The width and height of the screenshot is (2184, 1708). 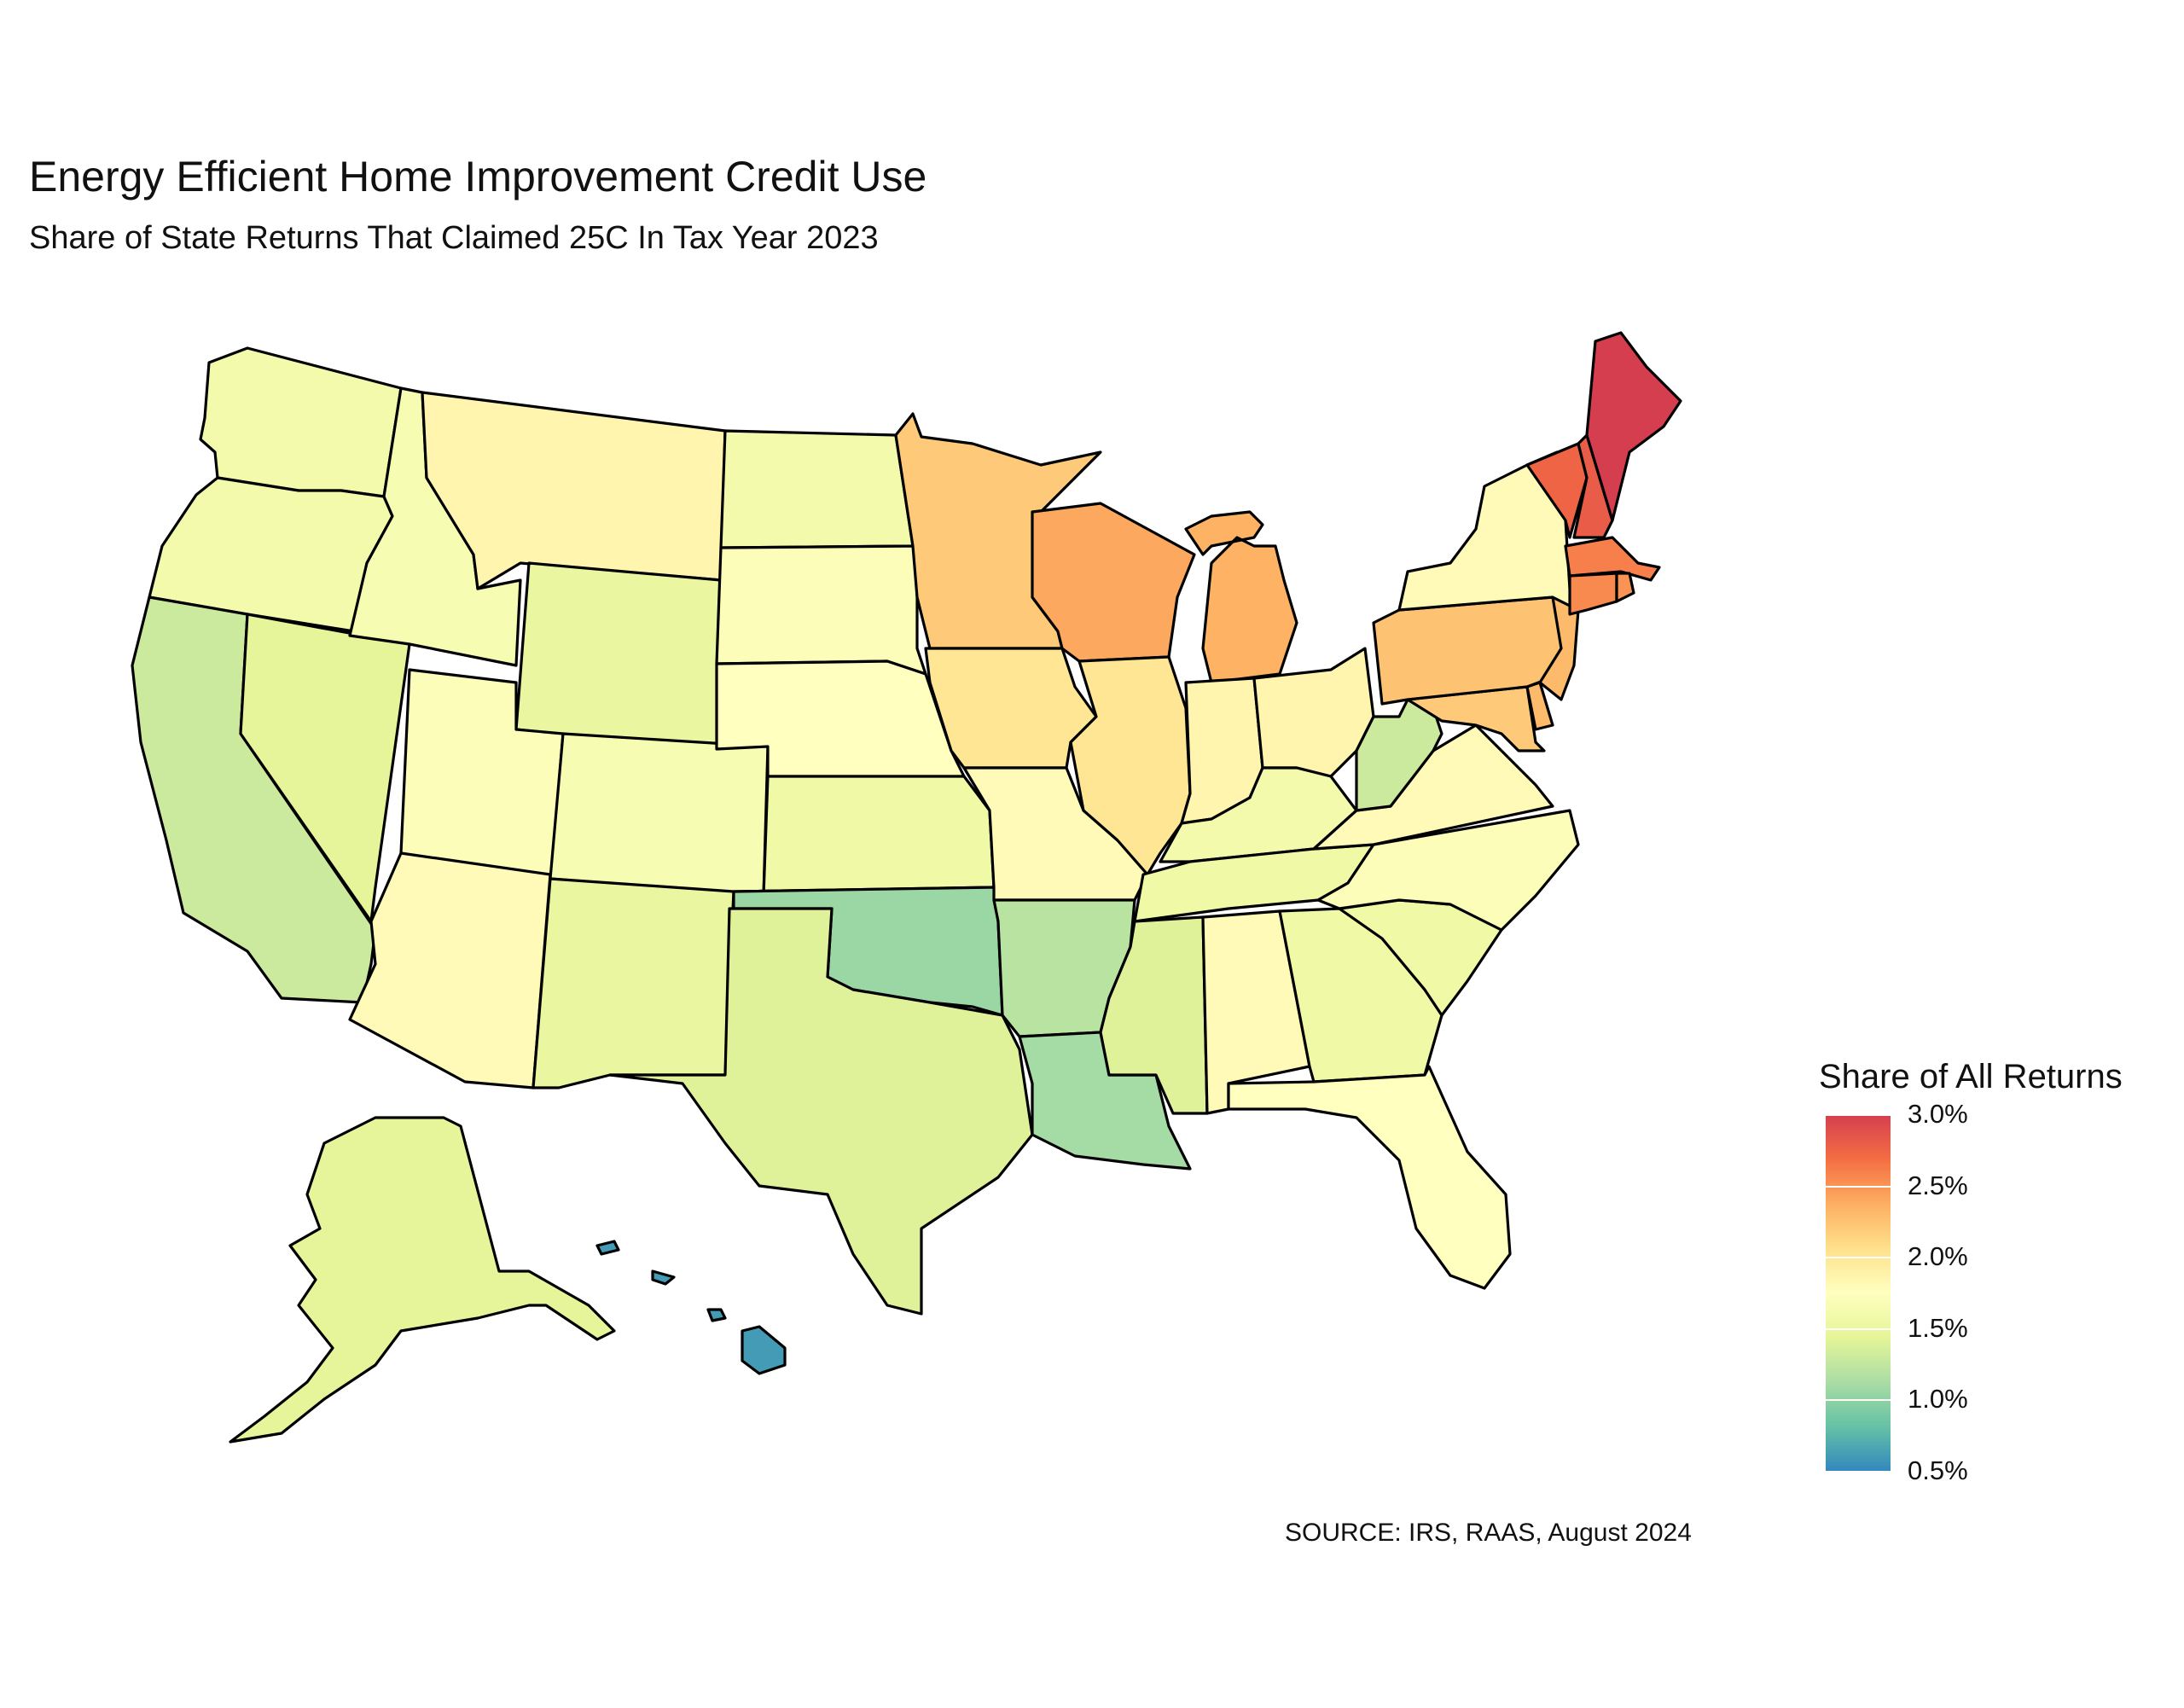 I want to click on state-ks, so click(x=864, y=836).